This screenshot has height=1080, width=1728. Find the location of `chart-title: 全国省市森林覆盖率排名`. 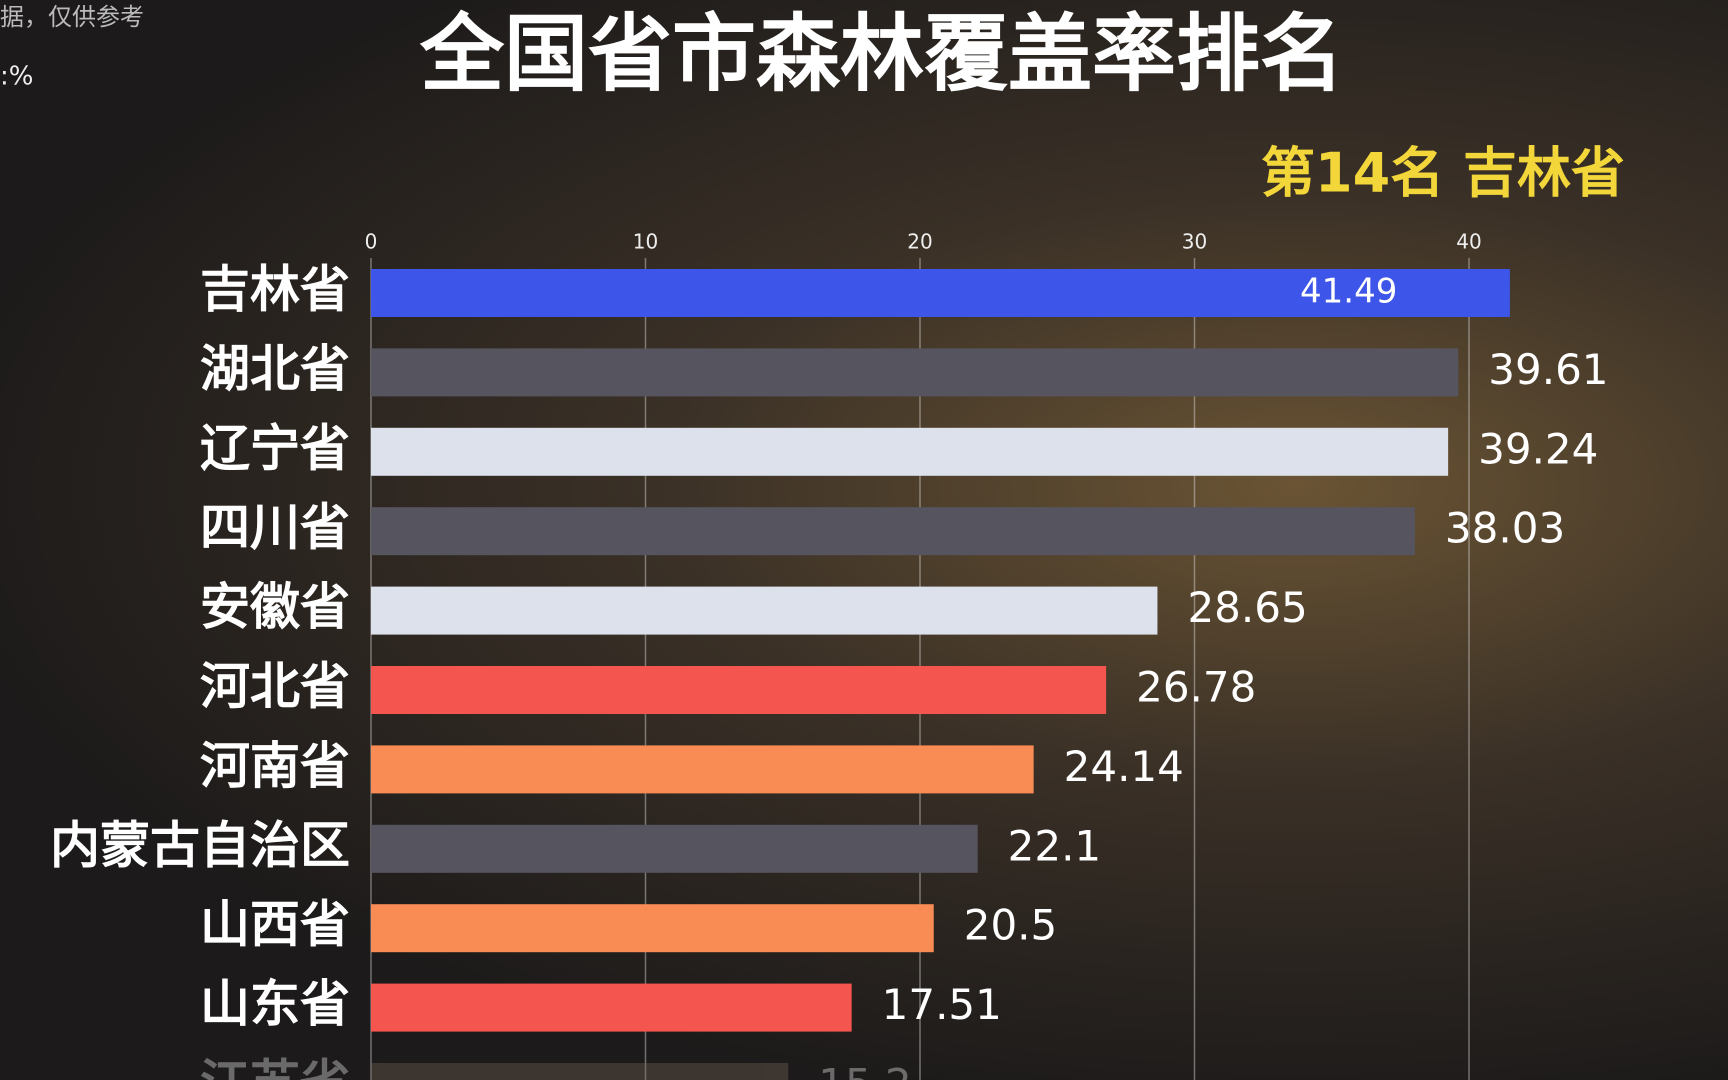

chart-title: 全国省市森林覆盖率排名 is located at coordinates (881, 54).